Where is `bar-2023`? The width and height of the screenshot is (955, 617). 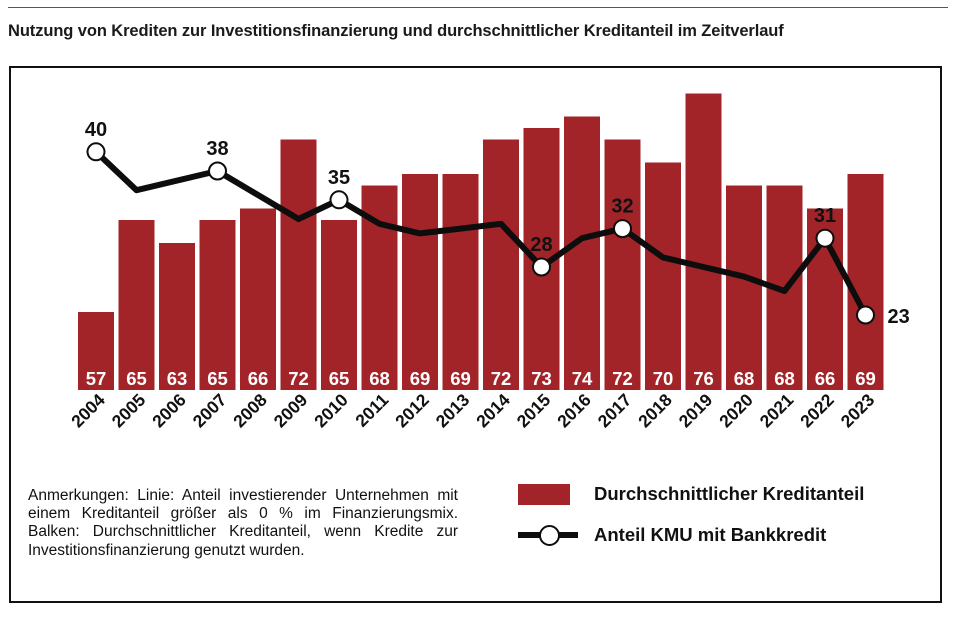 bar-2023 is located at coordinates (865, 282).